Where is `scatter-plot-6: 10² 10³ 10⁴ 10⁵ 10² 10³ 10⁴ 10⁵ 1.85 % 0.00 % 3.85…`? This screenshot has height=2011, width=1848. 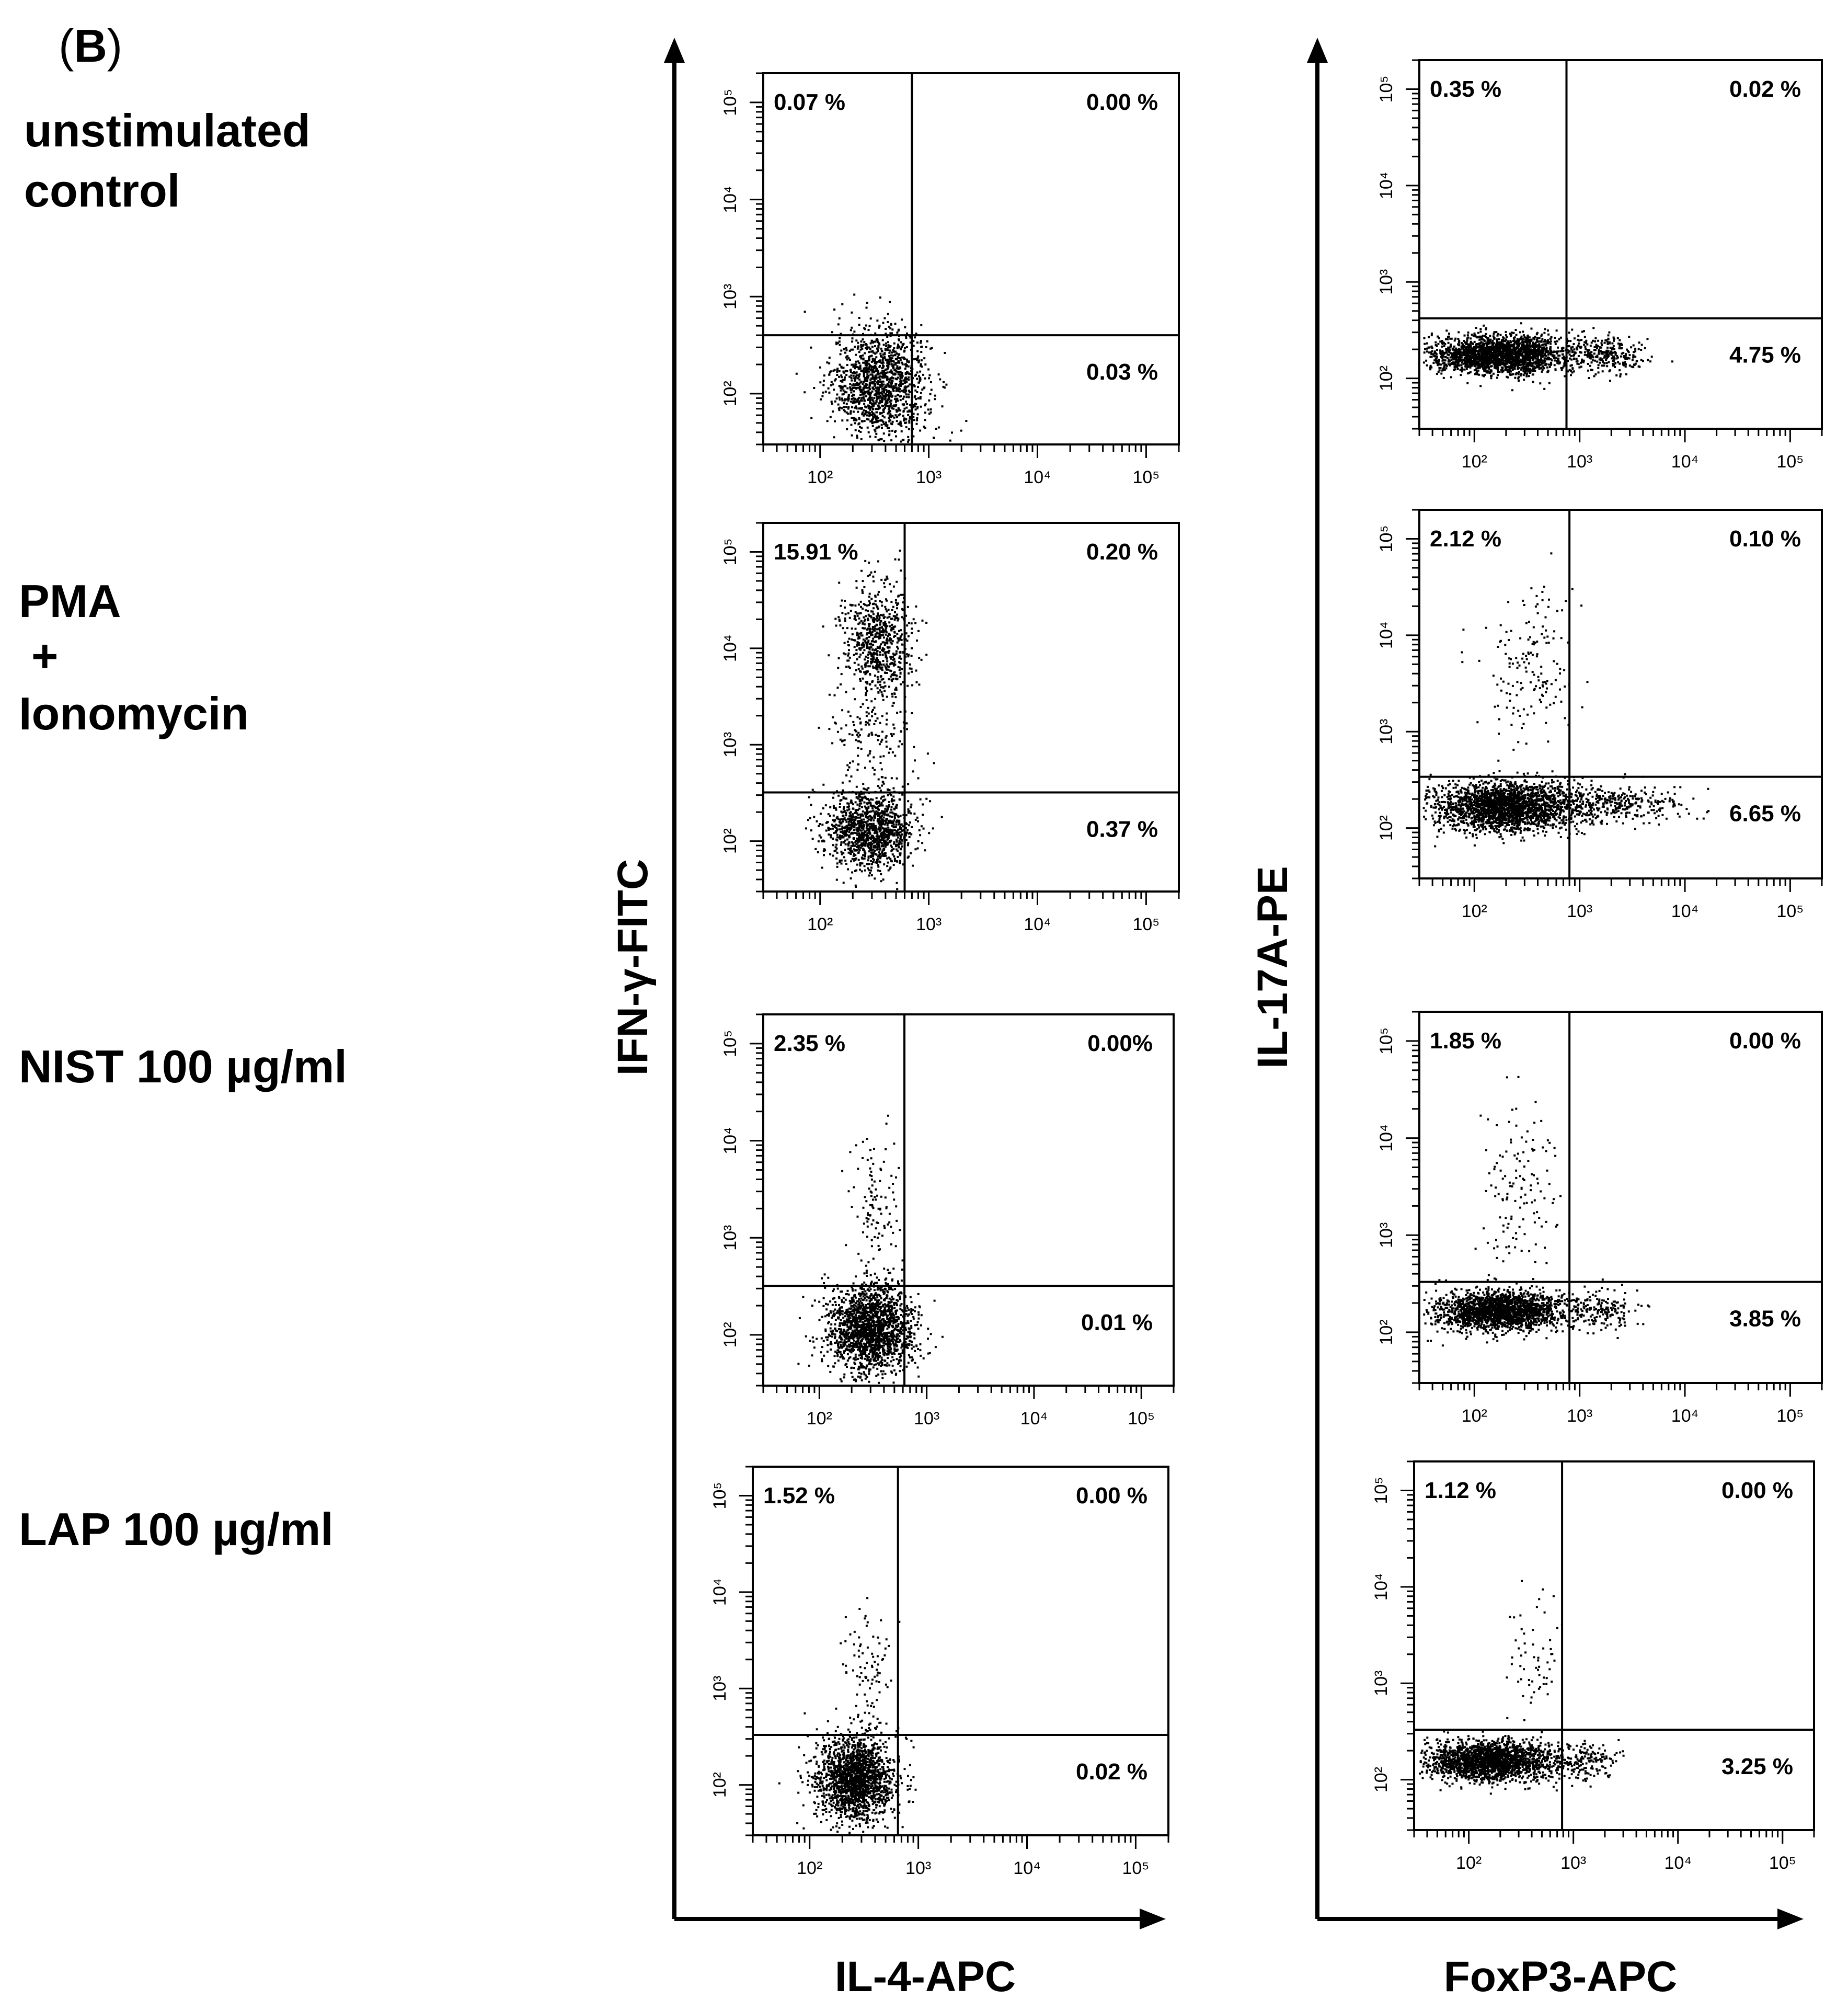 scatter-plot-6: 10² 10³ 10⁴ 10⁵ 10² 10³ 10⁴ 10⁵ 1.85 % 0.00 % 3.85… is located at coordinates (1599, 1218).